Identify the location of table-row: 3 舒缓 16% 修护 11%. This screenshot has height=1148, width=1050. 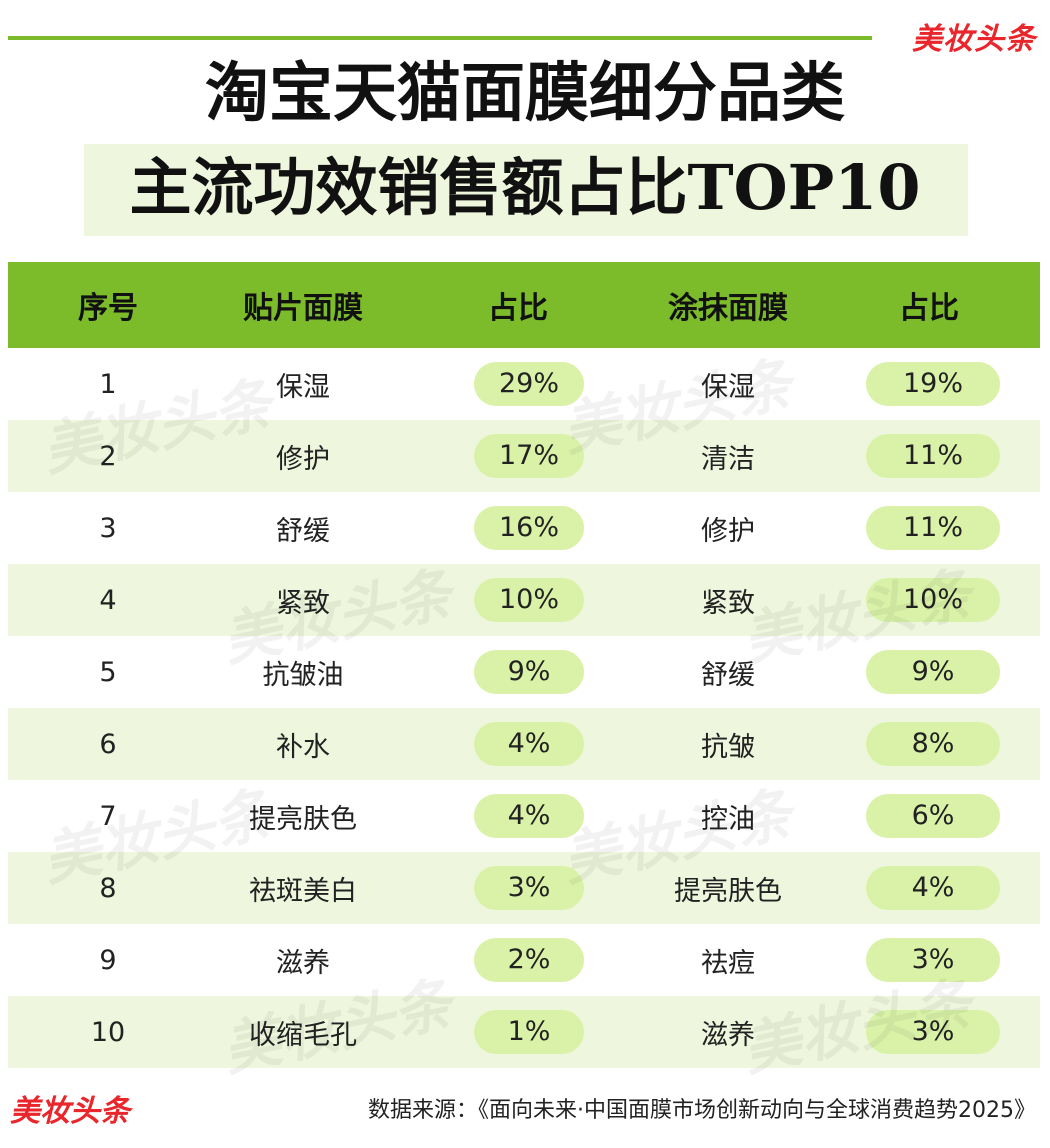
(524, 528).